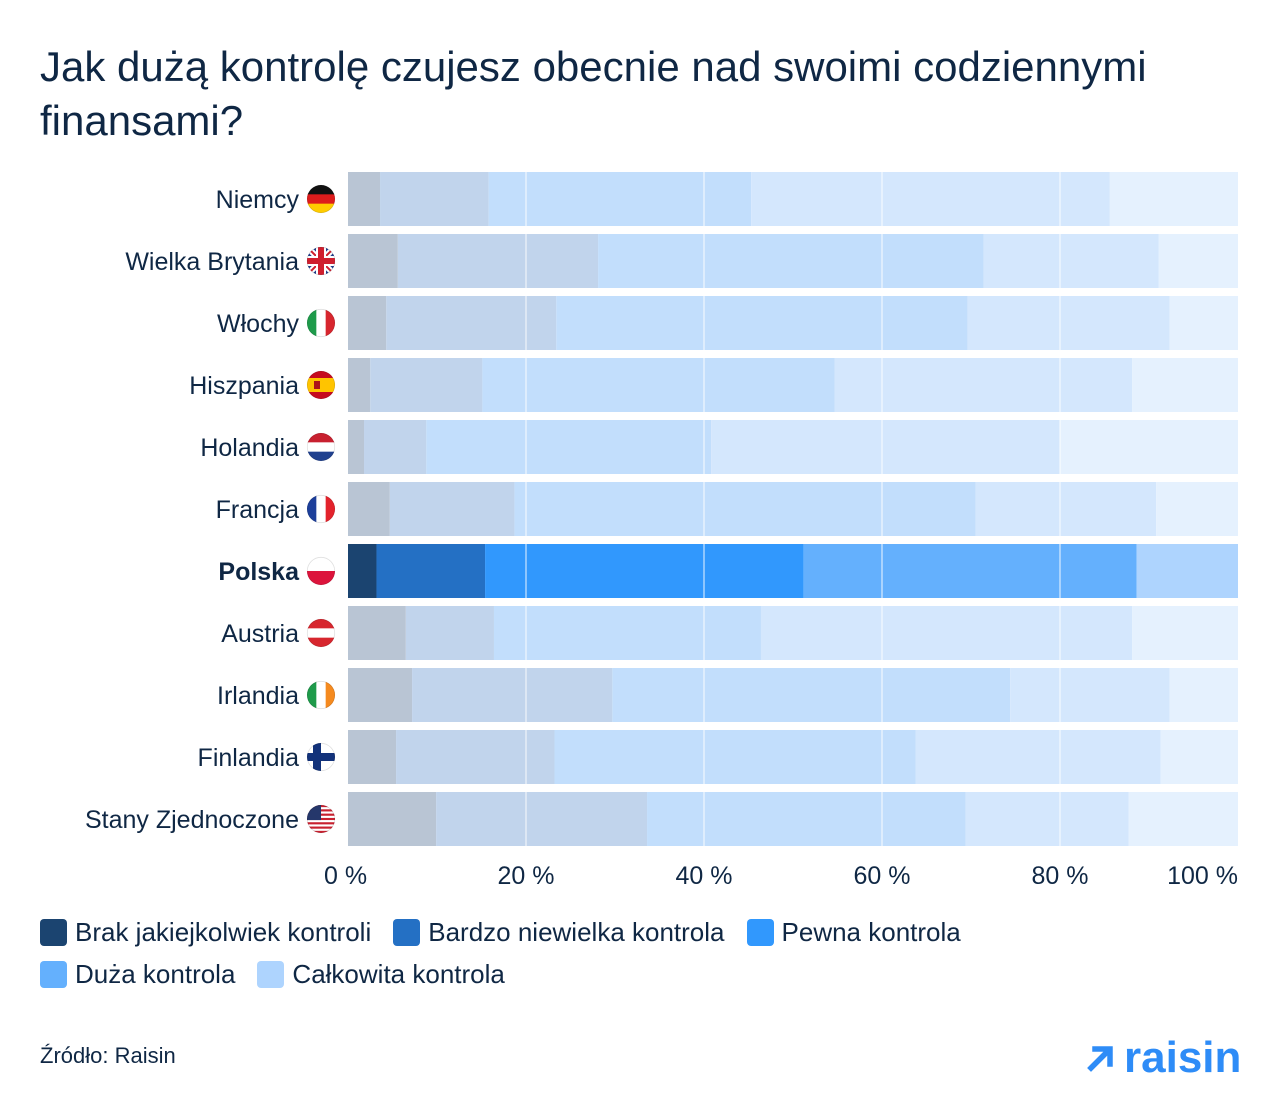  What do you see at coordinates (1183, 1057) in the screenshot?
I see `logo-text: raisin` at bounding box center [1183, 1057].